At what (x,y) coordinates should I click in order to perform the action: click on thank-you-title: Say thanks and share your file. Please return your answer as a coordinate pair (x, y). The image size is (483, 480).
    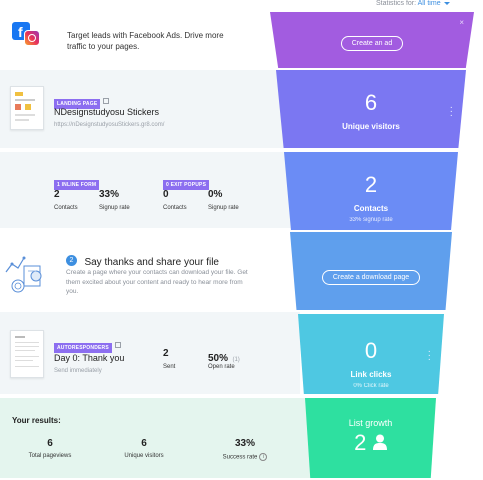
    Looking at the image, I should click on (151, 262).